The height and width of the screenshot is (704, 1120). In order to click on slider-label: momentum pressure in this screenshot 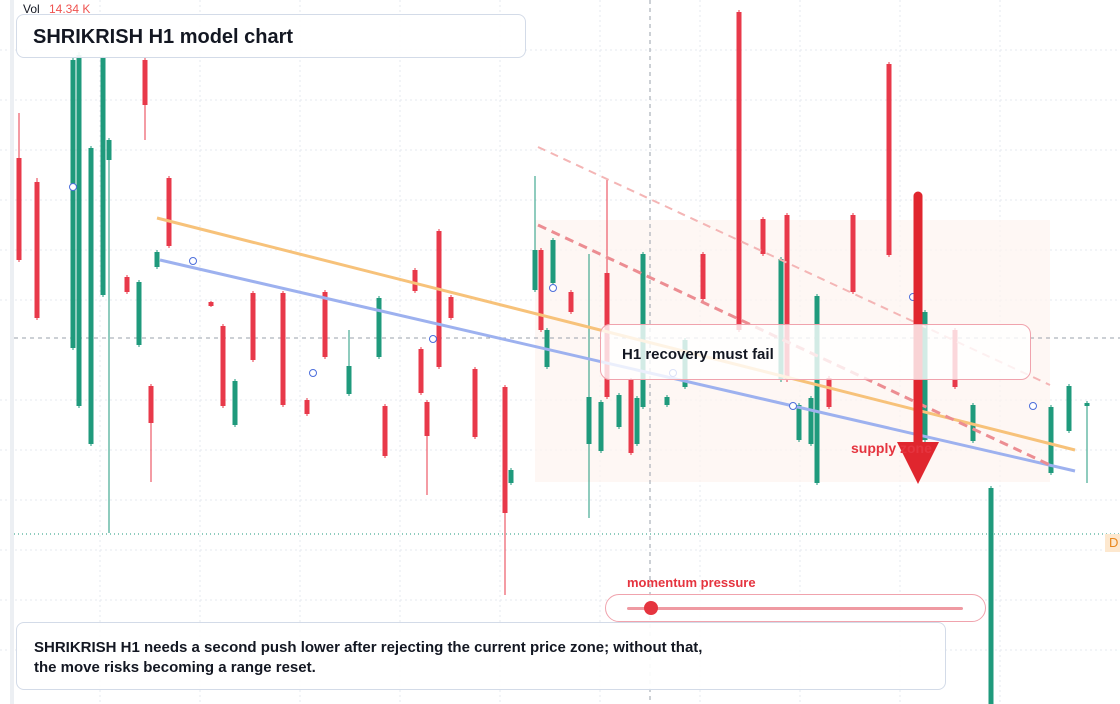, I will do `click(691, 582)`.